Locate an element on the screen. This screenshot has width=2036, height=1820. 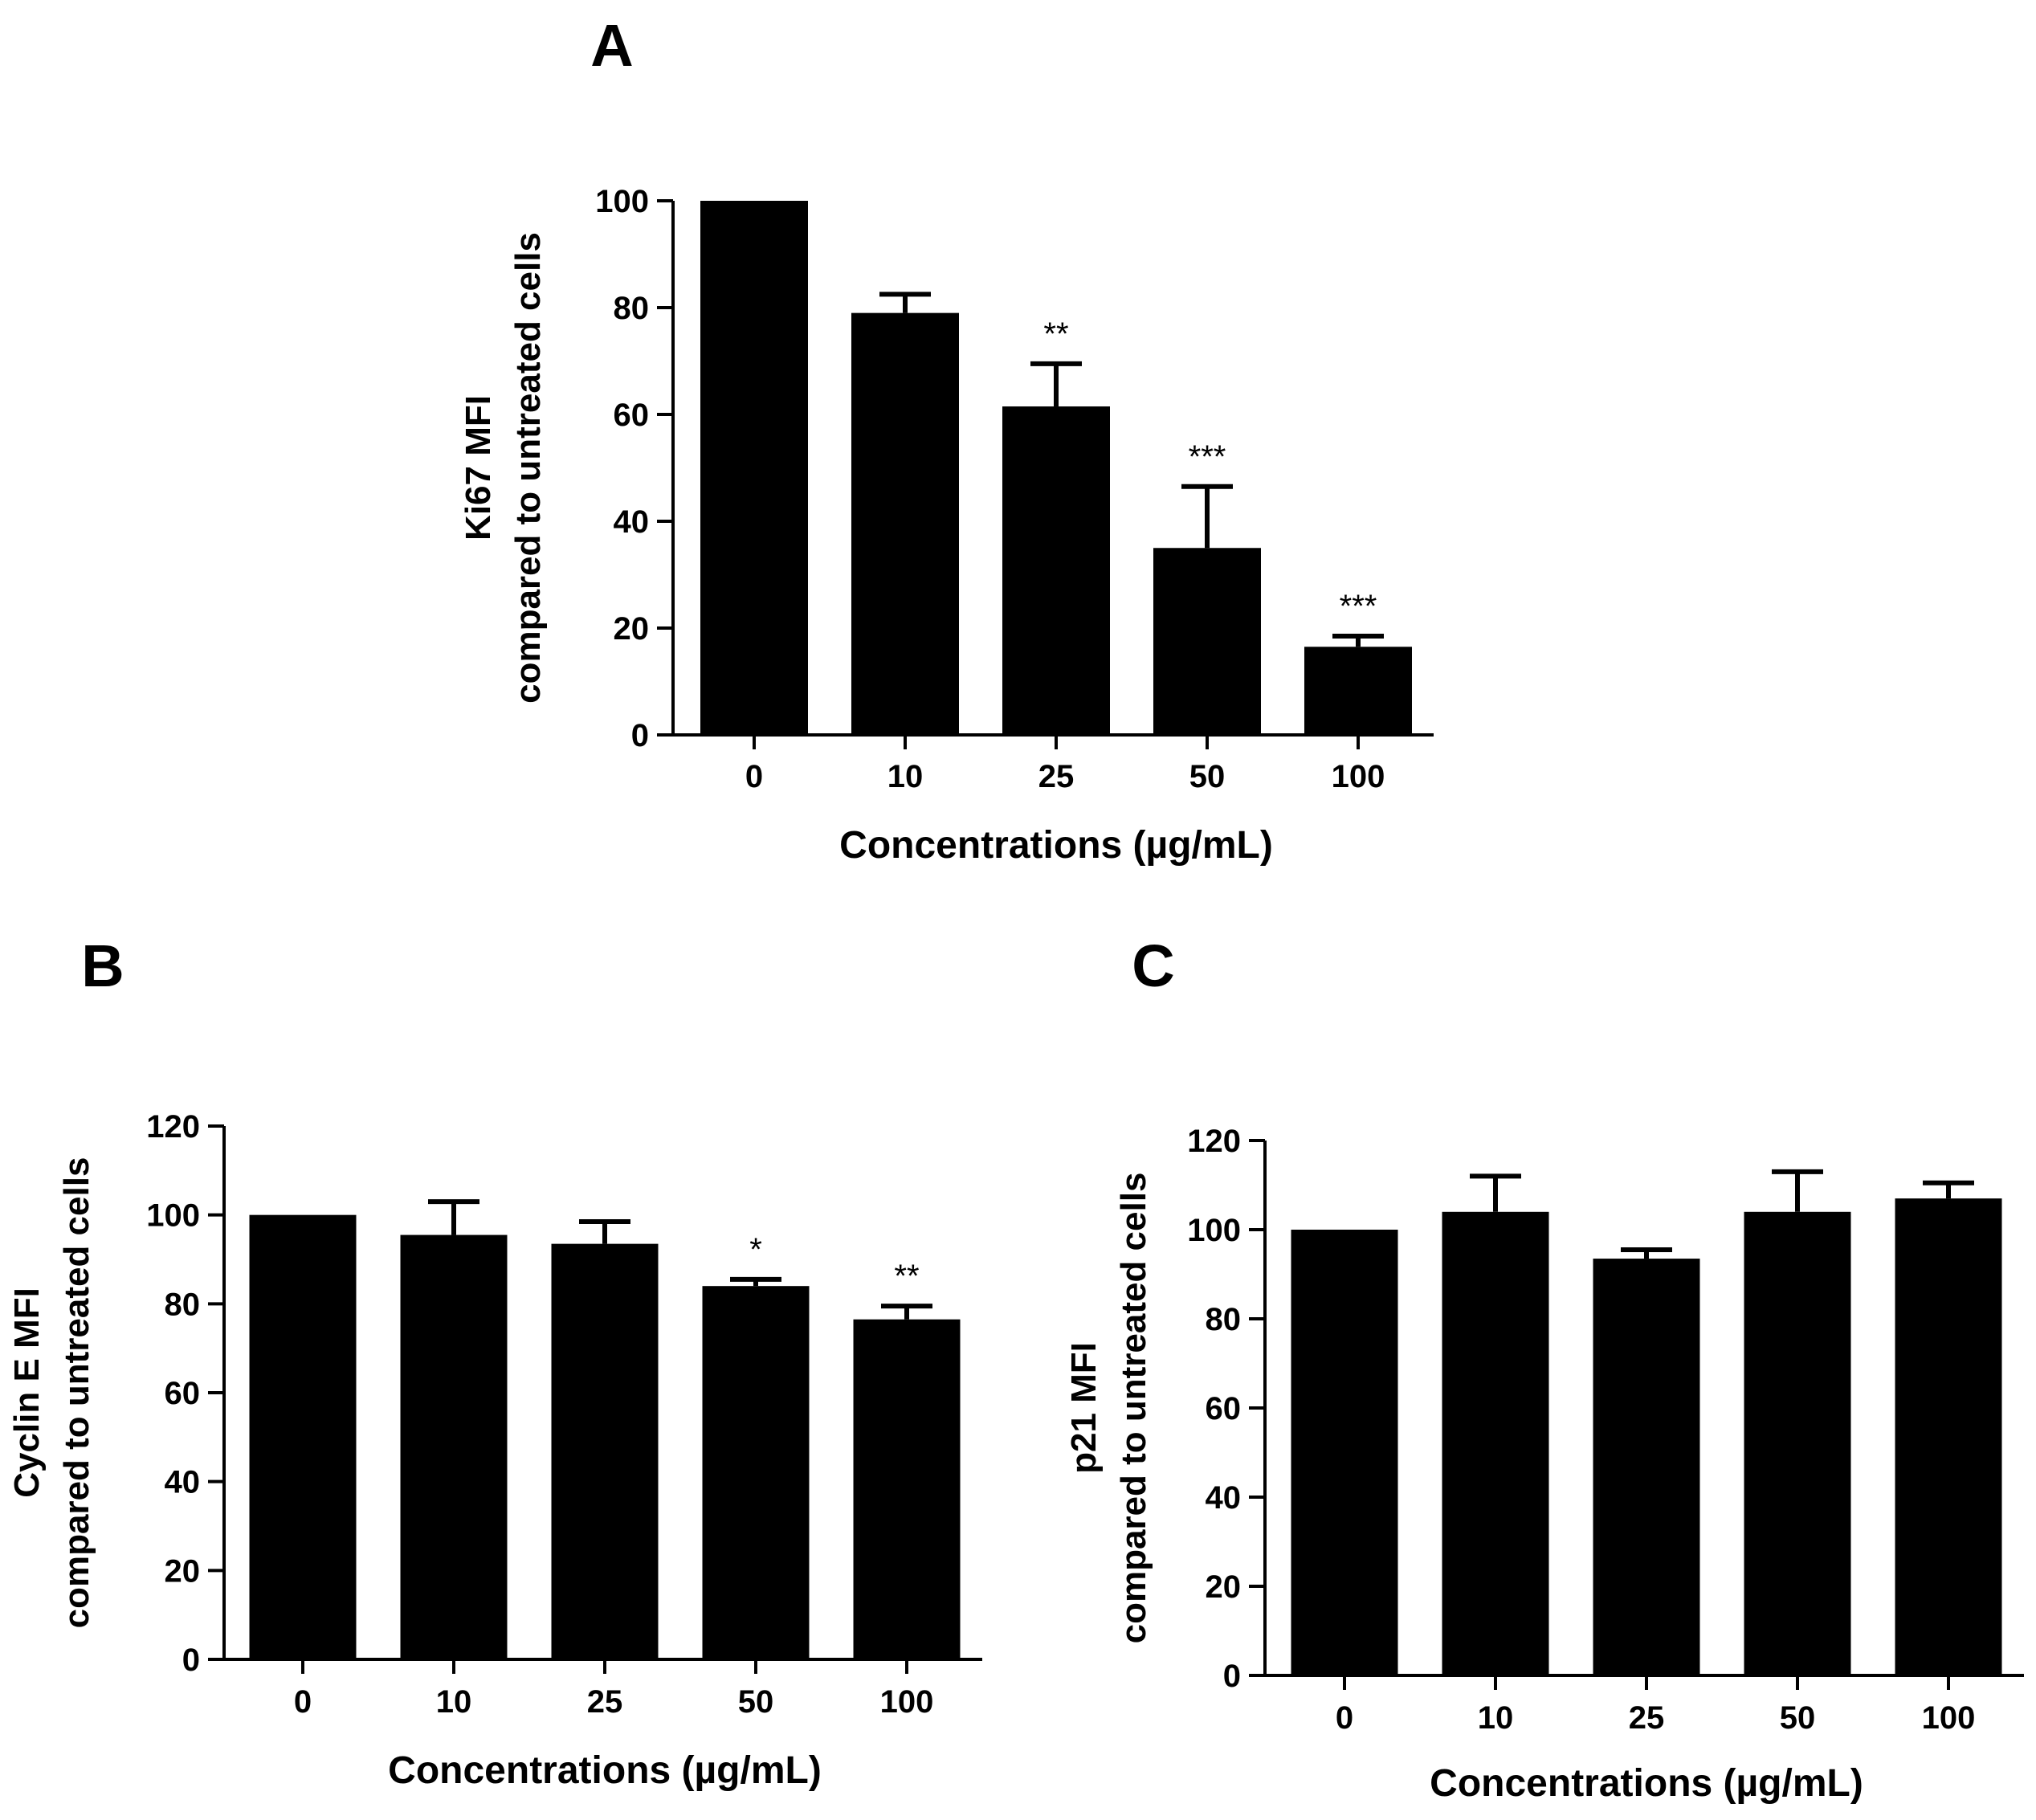
y-tick-label-a-0: 0 is located at coordinates (640, 735).